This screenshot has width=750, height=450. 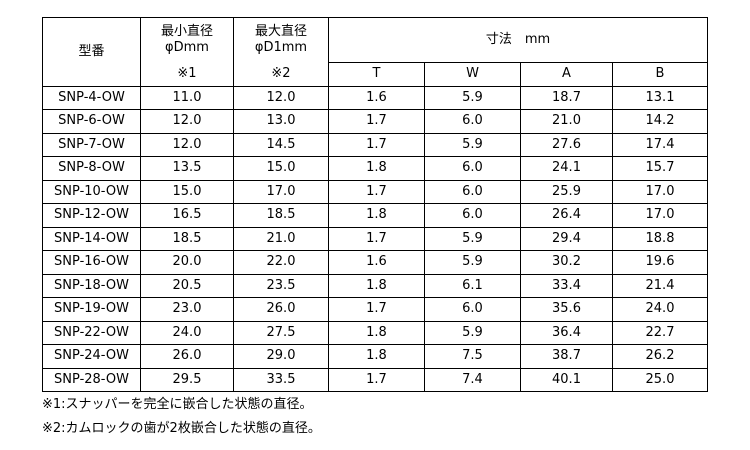 I want to click on header-cell: ※2, so click(x=281, y=74).